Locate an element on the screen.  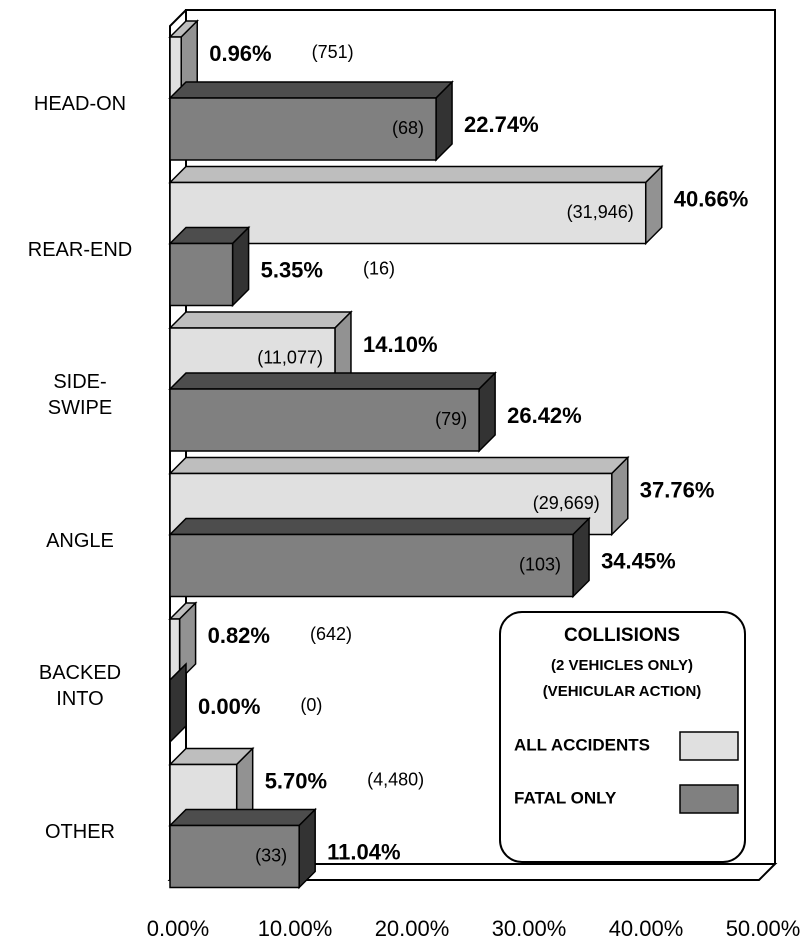
category-label: OTHER is located at coordinates (80, 831).